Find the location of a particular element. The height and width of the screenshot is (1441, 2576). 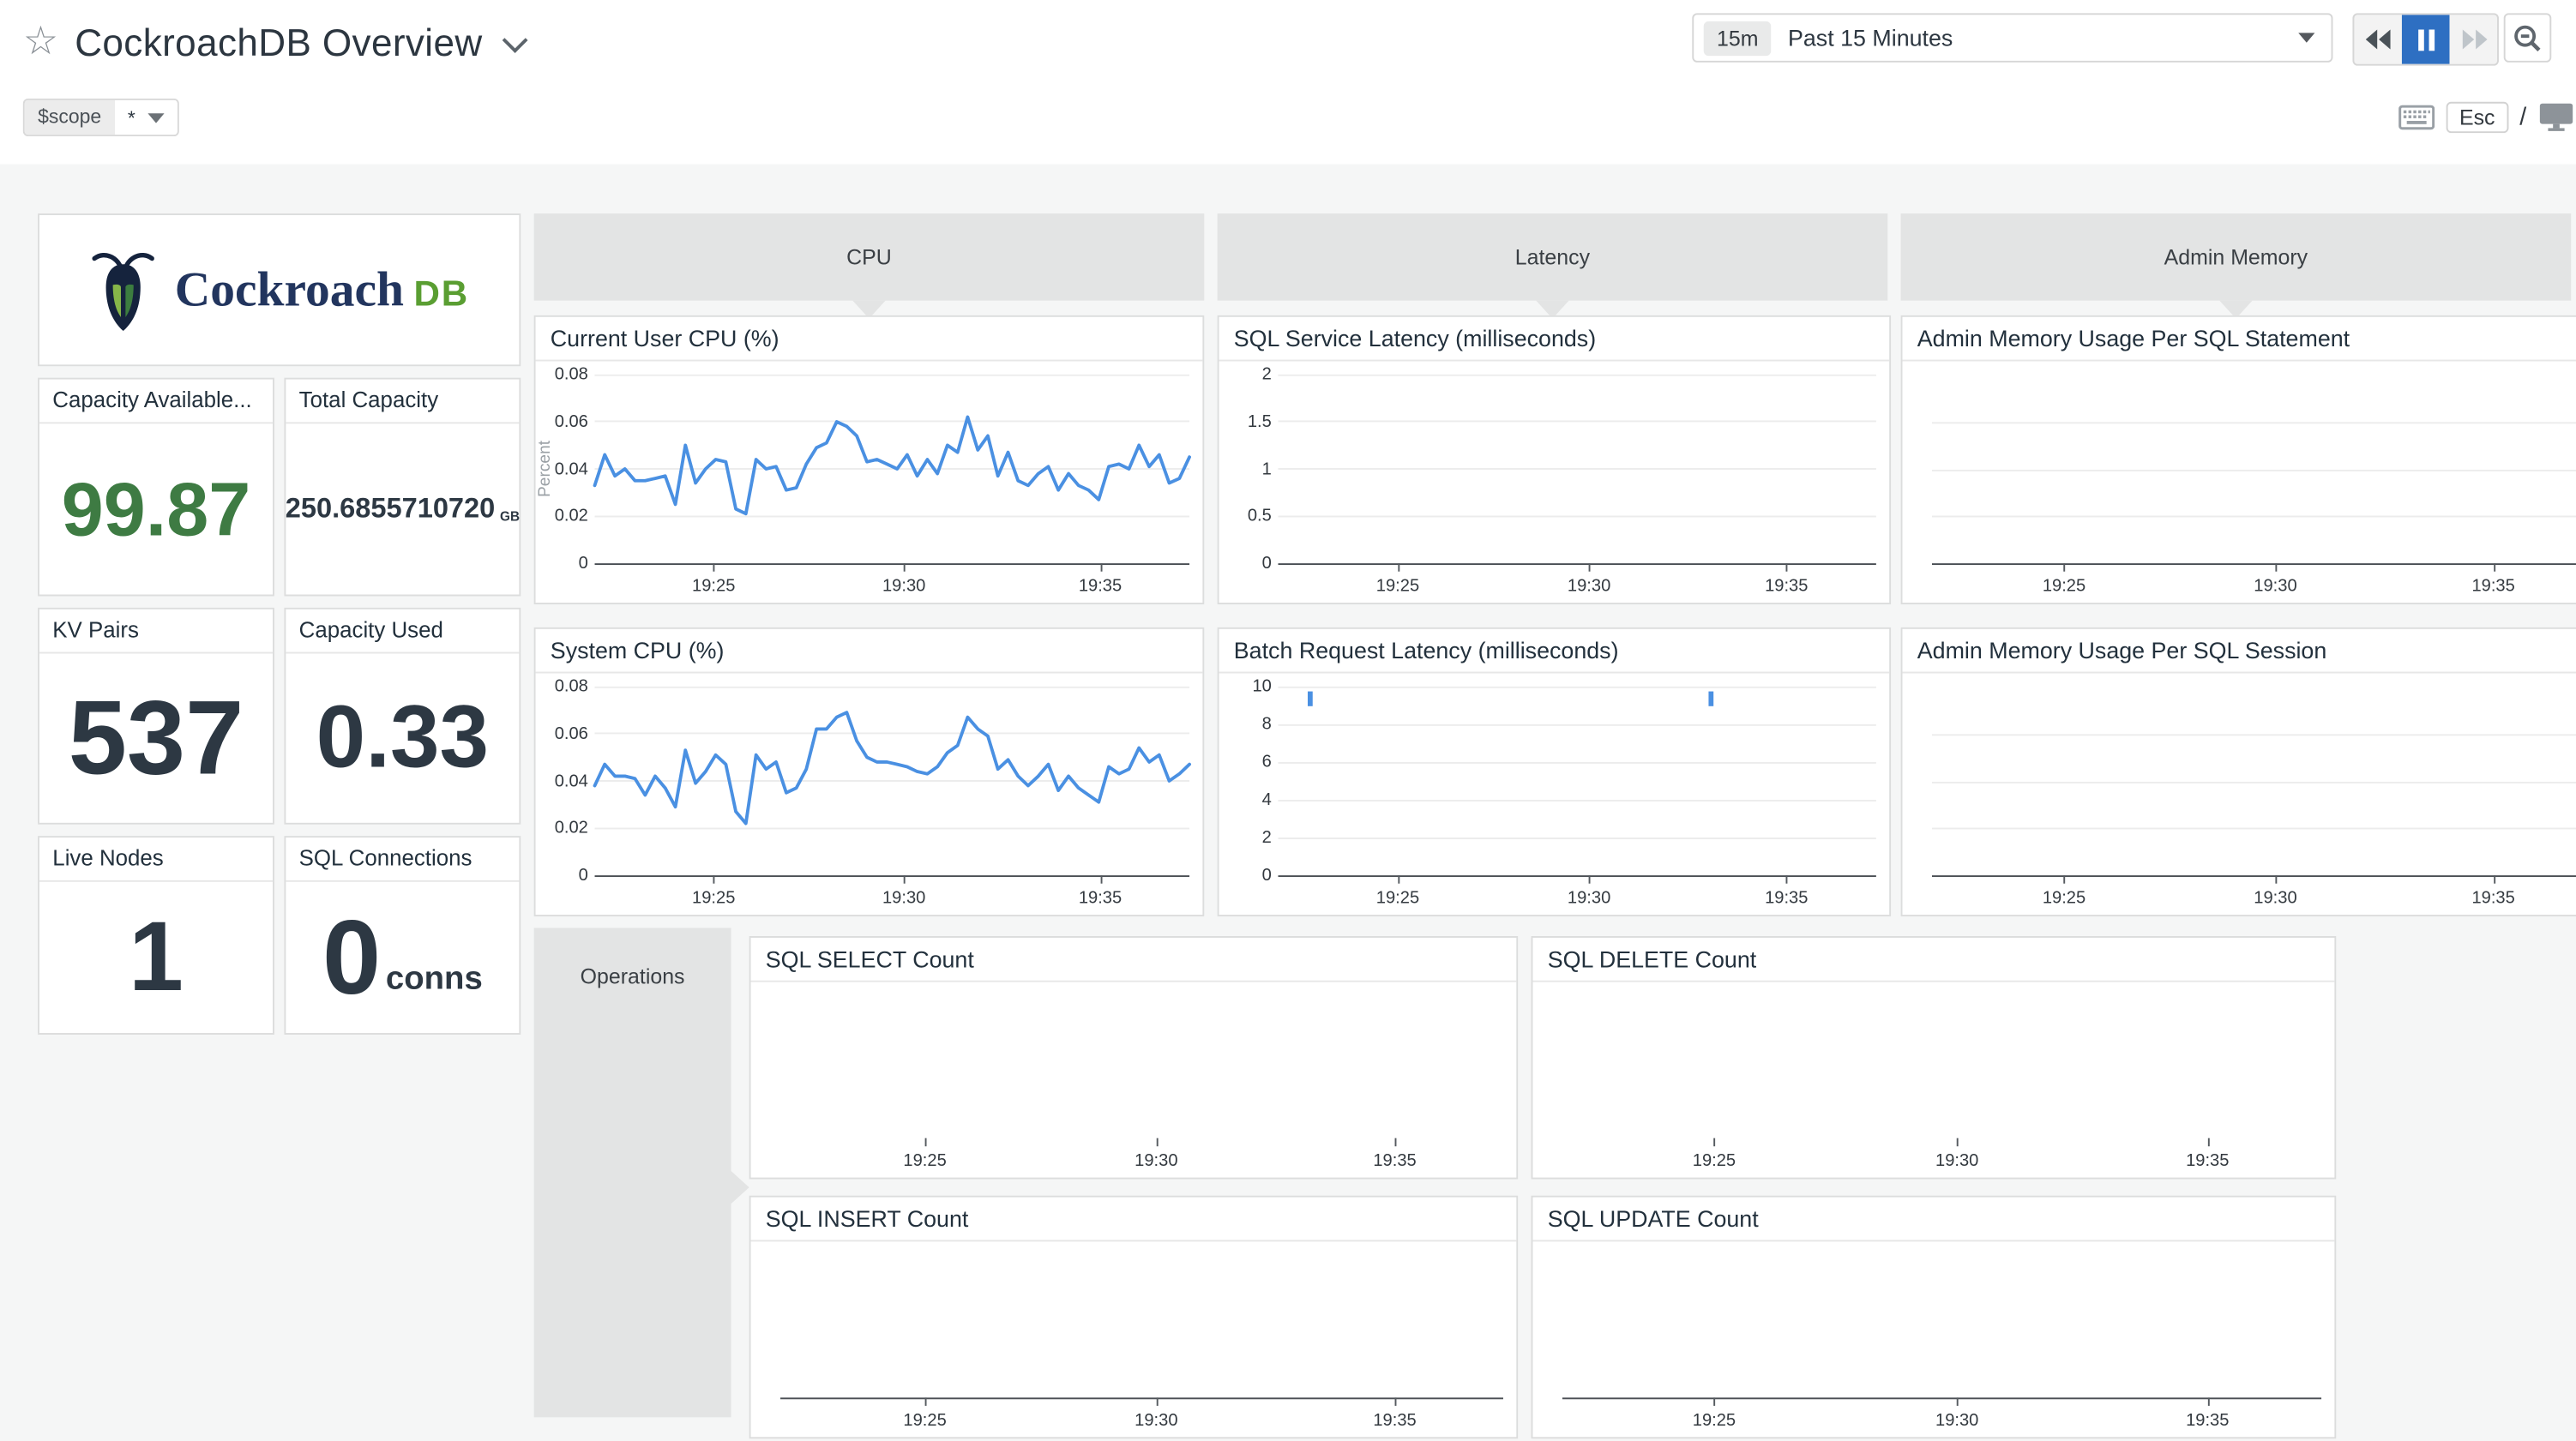

stat-label: Live Nodes is located at coordinates (156, 860).